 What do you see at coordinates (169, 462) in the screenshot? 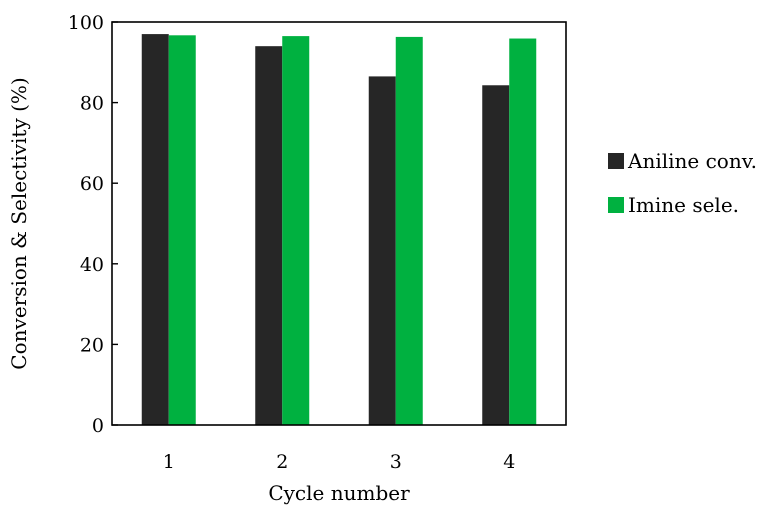
I see `x-tick-label: 1` at bounding box center [169, 462].